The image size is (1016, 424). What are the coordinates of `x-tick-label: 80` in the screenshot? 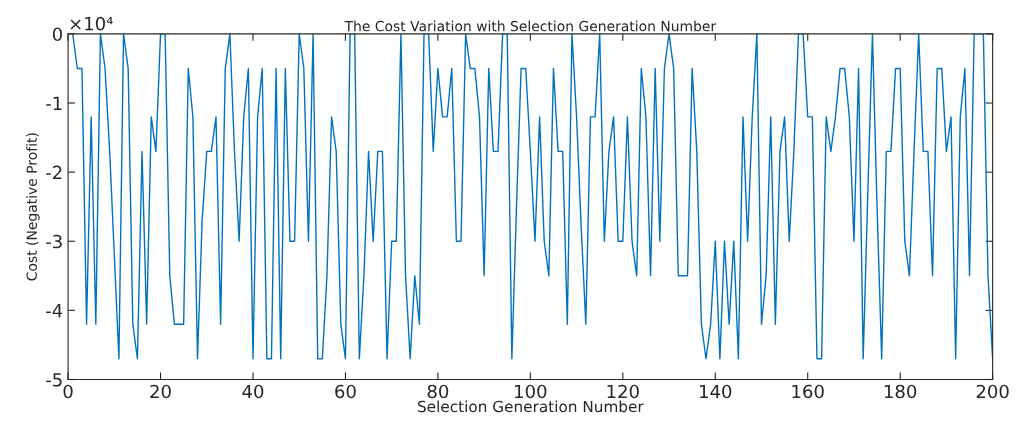 It's located at (438, 391).